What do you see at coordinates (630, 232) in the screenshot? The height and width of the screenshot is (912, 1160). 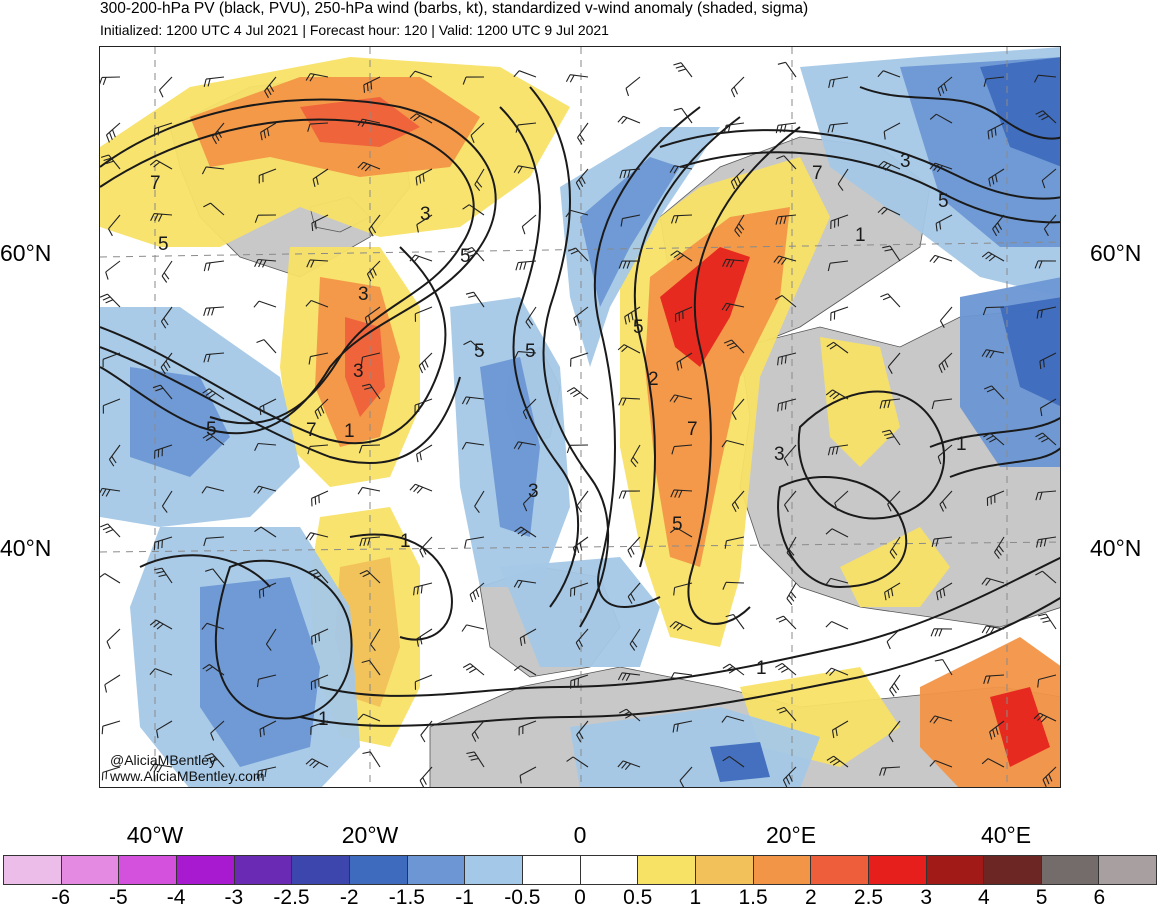 I see `anomaly-neg-norway-sea-core` at bounding box center [630, 232].